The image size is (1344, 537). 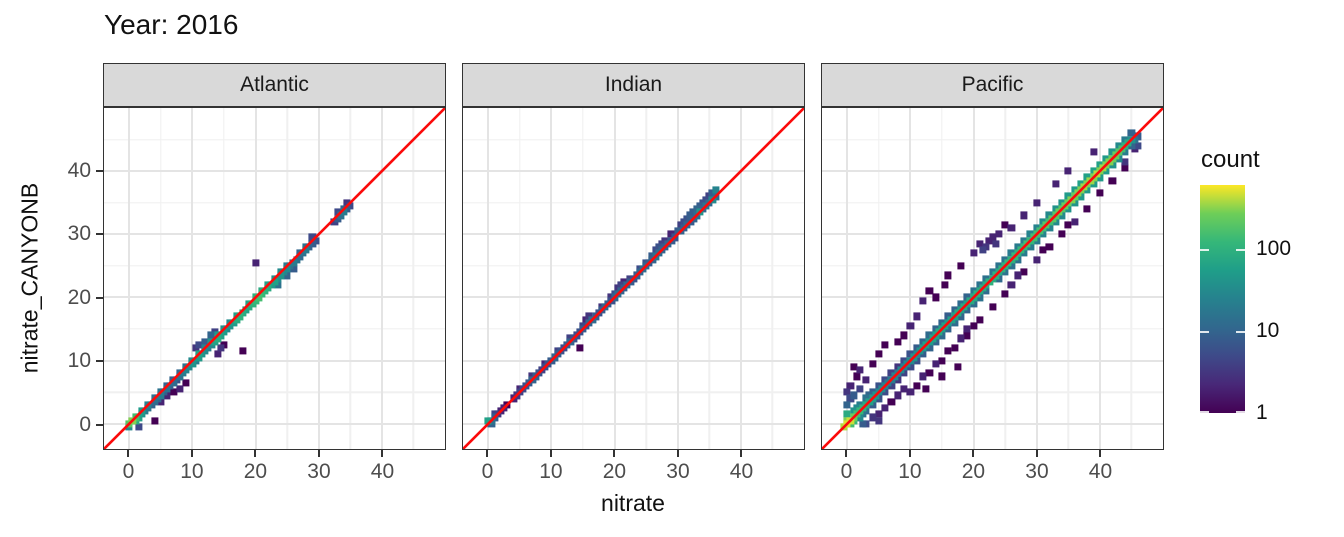 I want to click on y-axis-ticks: 0 10 20 30 40, so click(x=79, y=278).